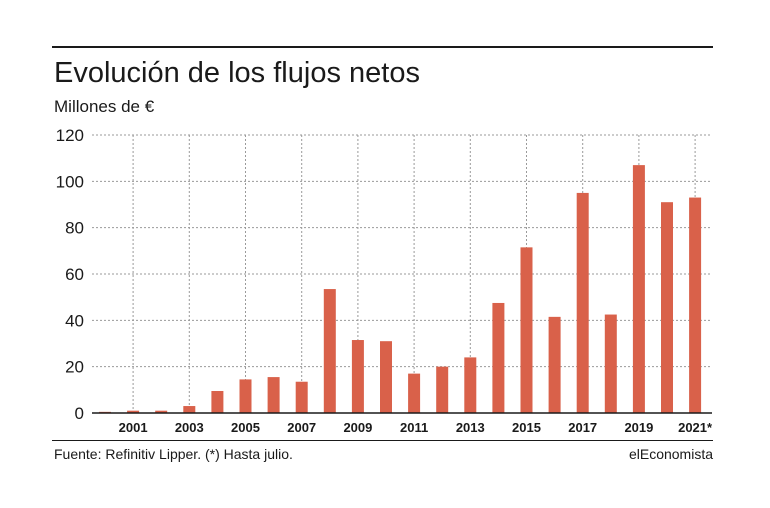 Image resolution: width=770 pixels, height=508 pixels. Describe the element at coordinates (382, 47) in the screenshot. I see `top-rule` at that location.